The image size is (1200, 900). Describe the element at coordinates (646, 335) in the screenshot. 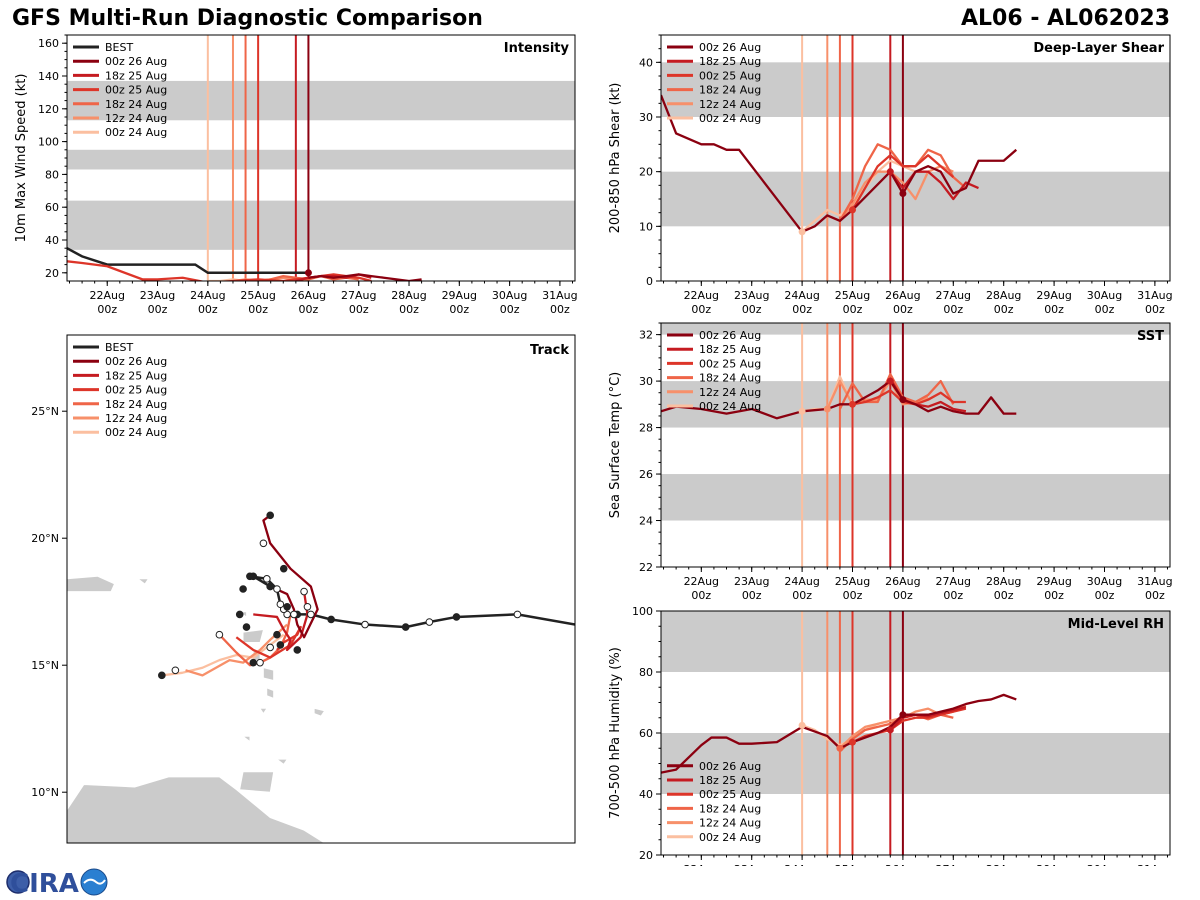

I see `y-tick-label: 32` at that location.